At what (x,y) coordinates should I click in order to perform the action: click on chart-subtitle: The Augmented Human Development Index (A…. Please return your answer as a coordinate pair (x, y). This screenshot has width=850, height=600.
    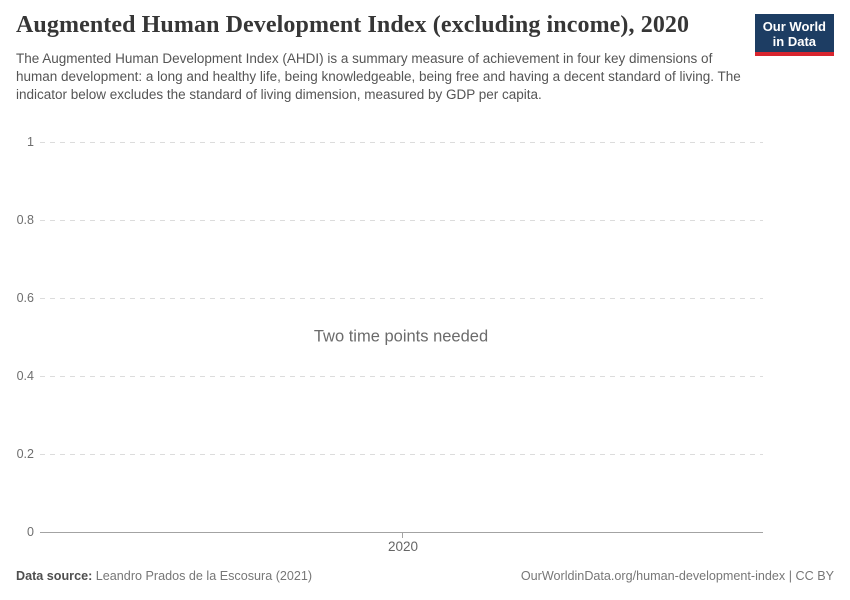
    Looking at the image, I should click on (378, 76).